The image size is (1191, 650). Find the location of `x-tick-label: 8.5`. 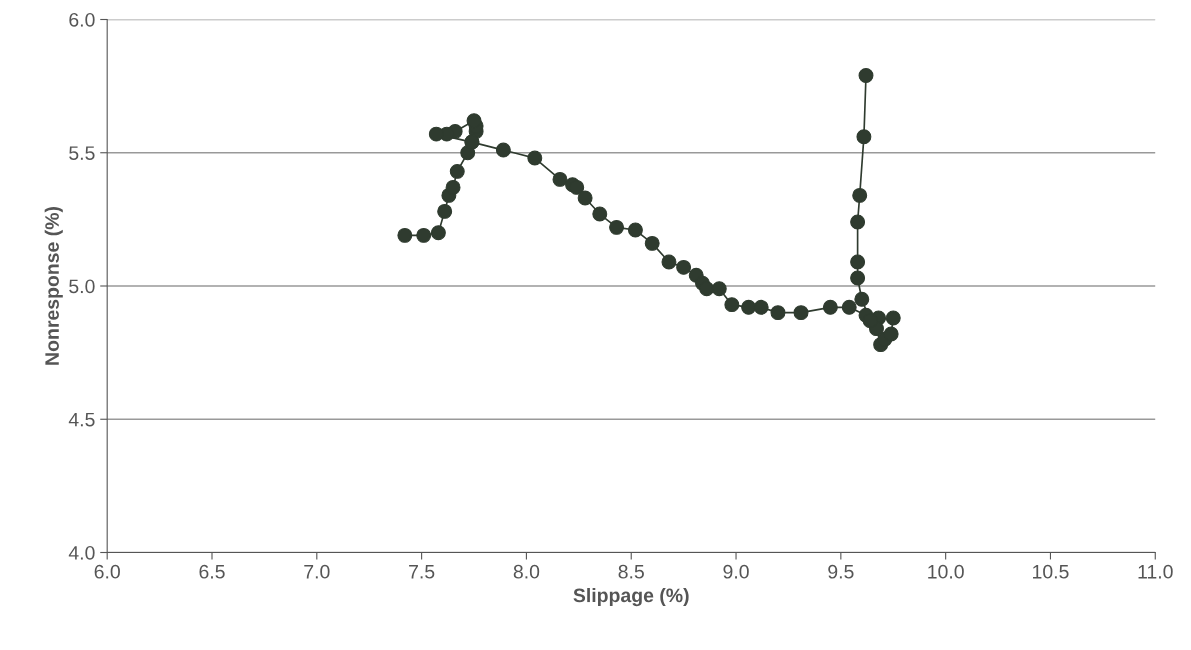

x-tick-label: 8.5 is located at coordinates (631, 571).